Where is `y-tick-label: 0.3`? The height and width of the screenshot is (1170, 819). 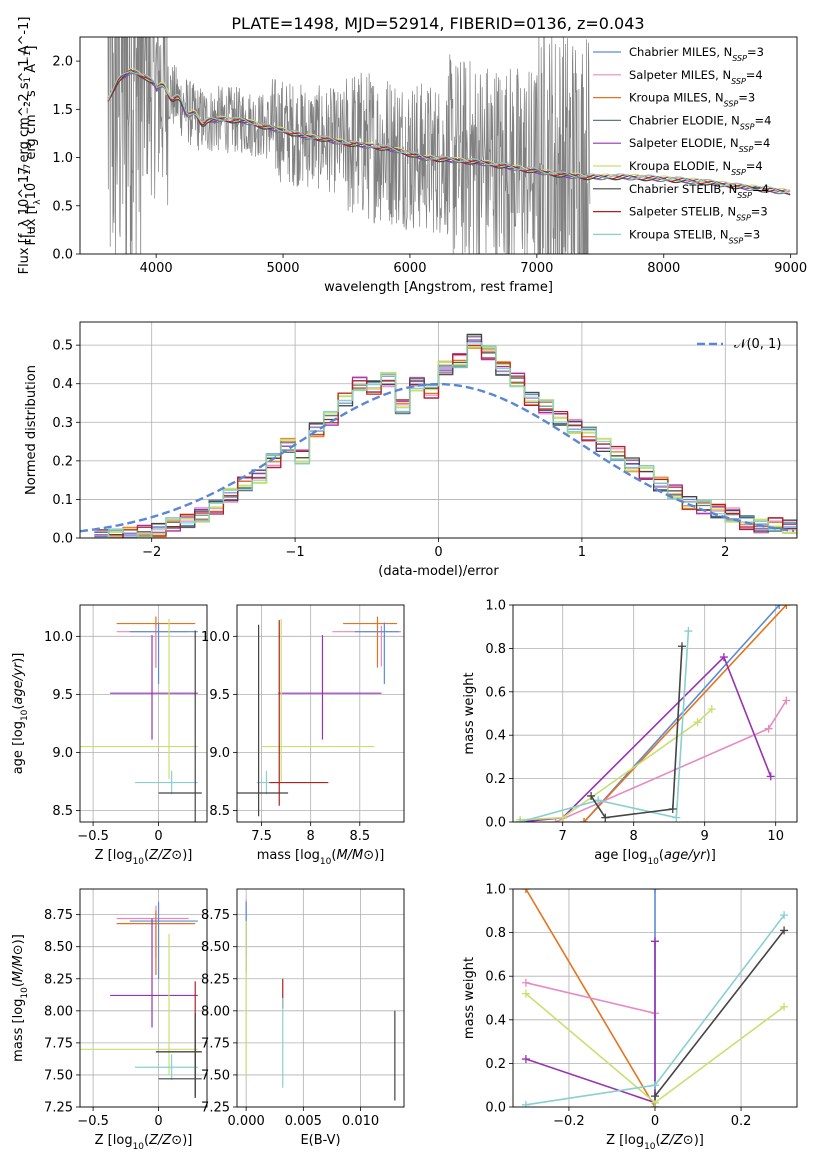
y-tick-label: 0.3 is located at coordinates (62, 423).